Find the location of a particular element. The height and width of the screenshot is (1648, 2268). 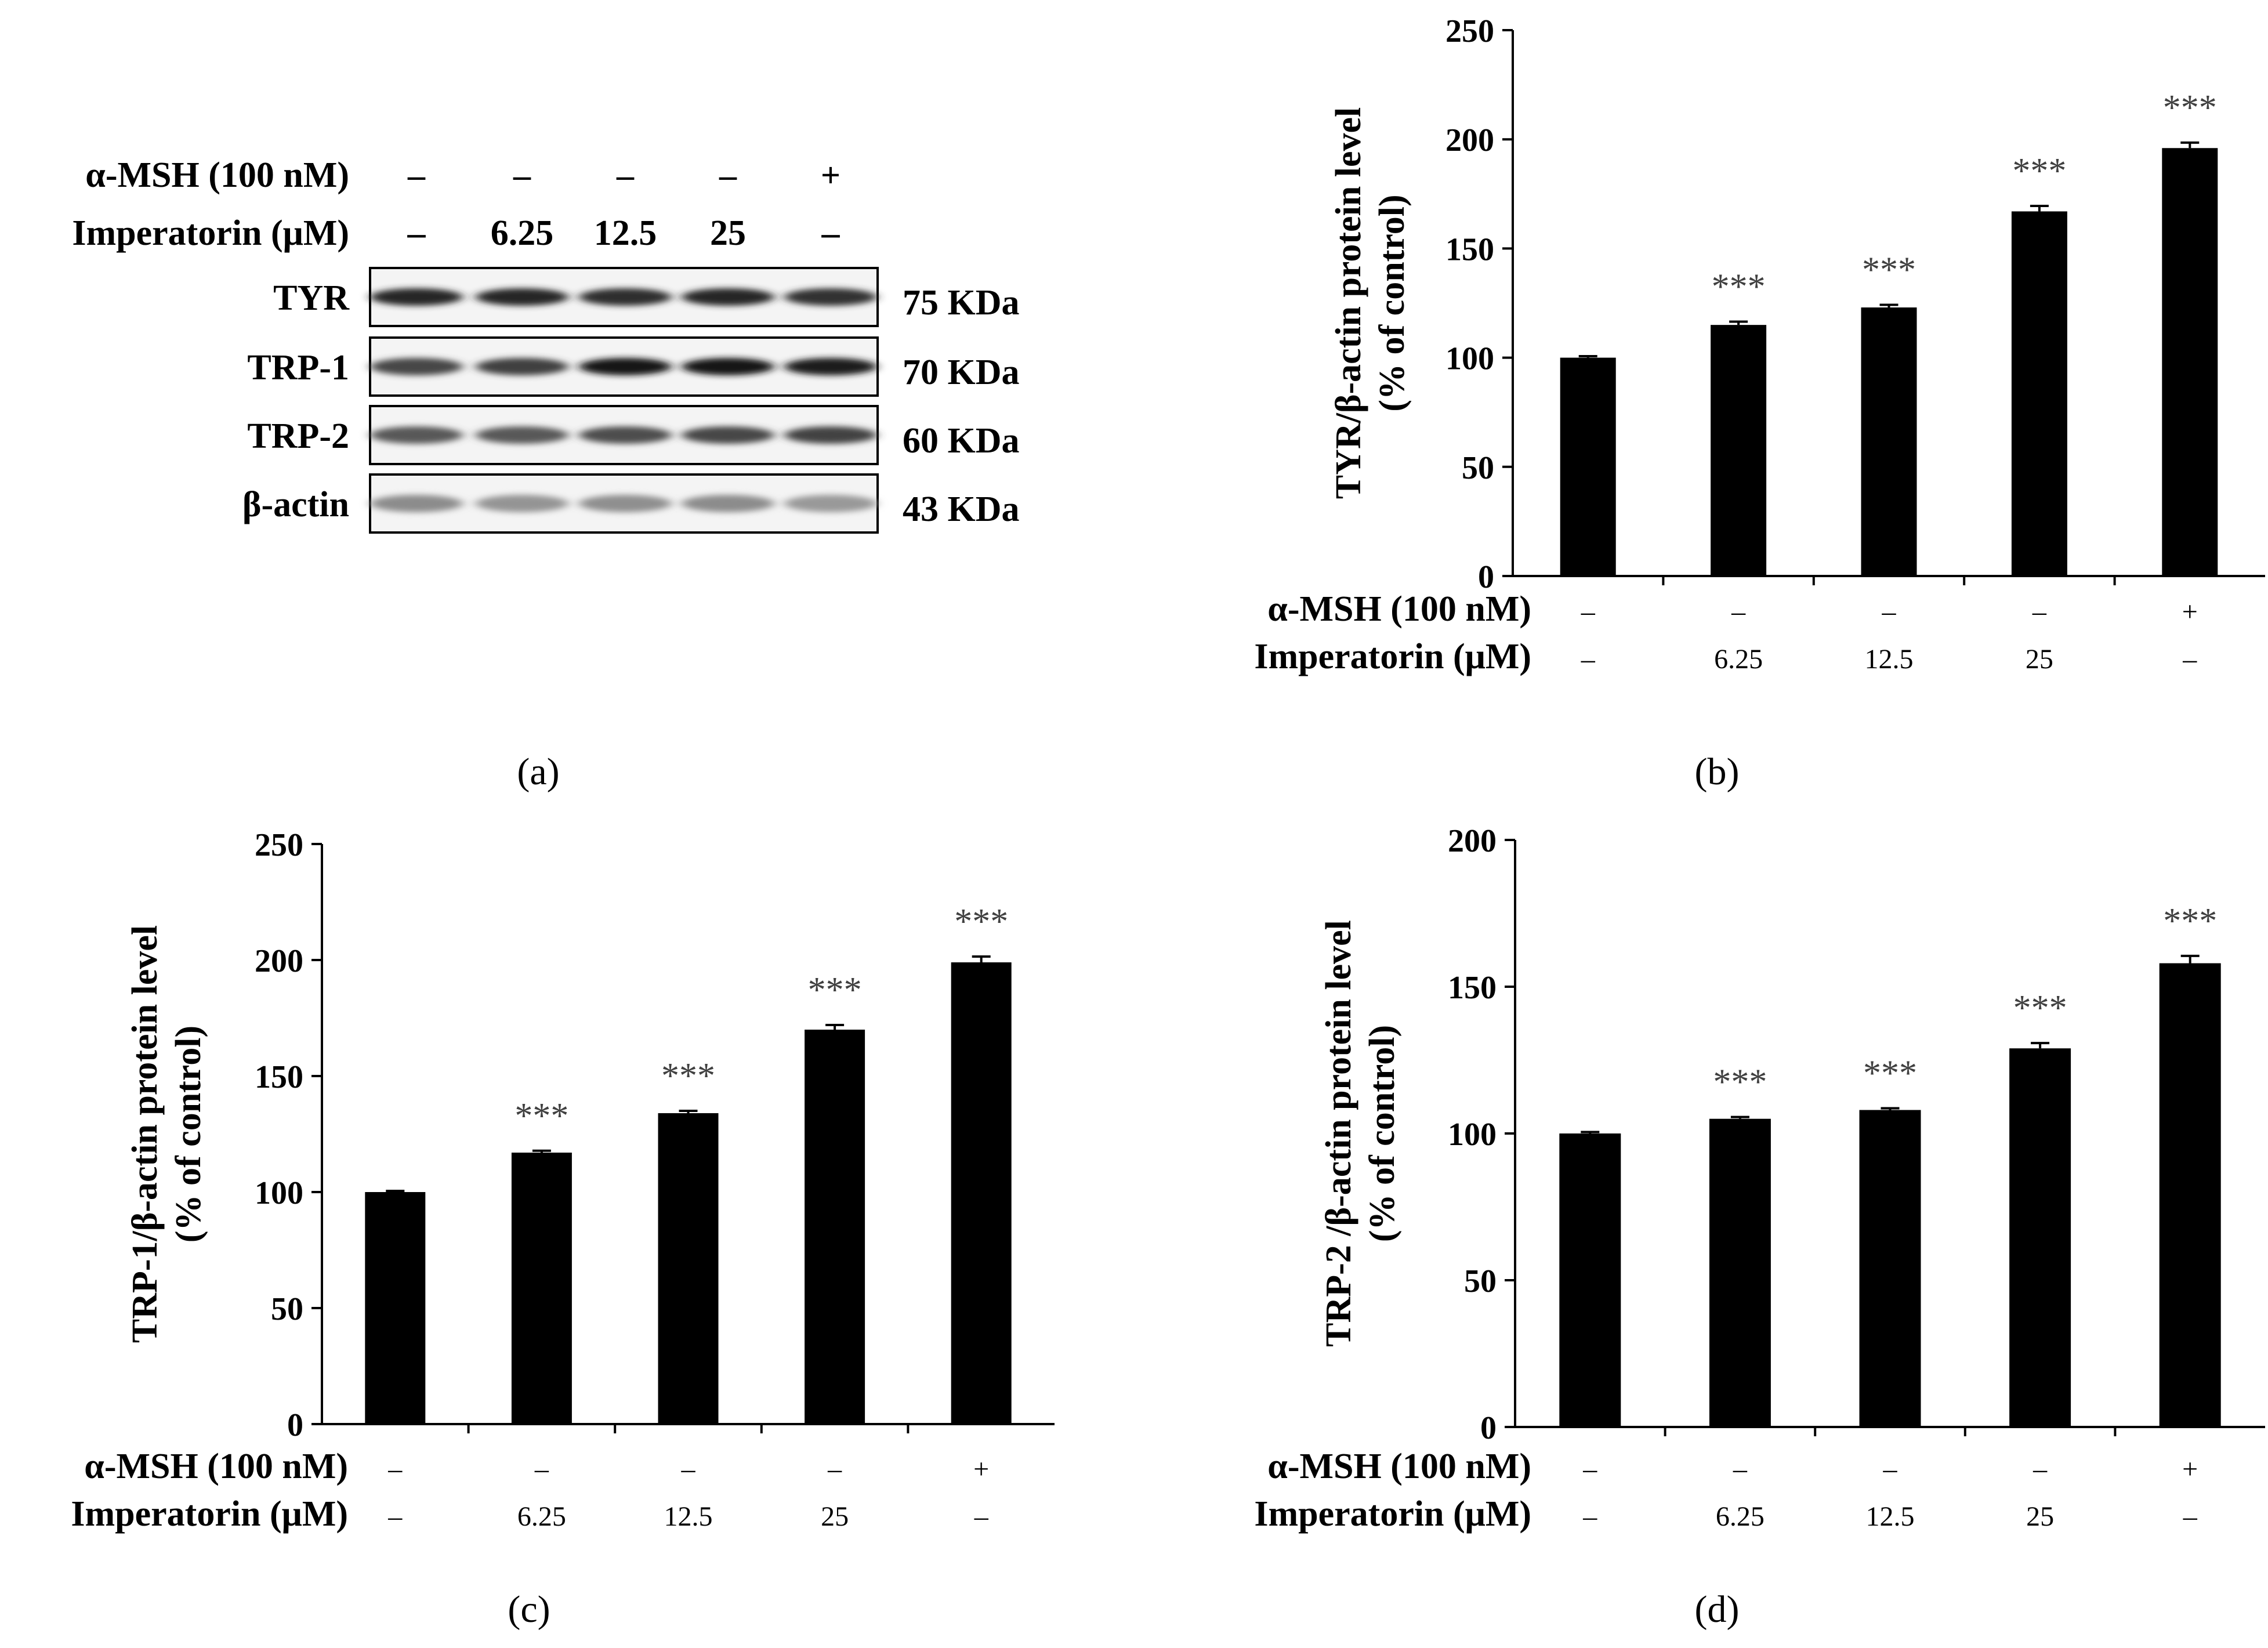

blot-imperatorin-value: 6.25 is located at coordinates (522, 233).